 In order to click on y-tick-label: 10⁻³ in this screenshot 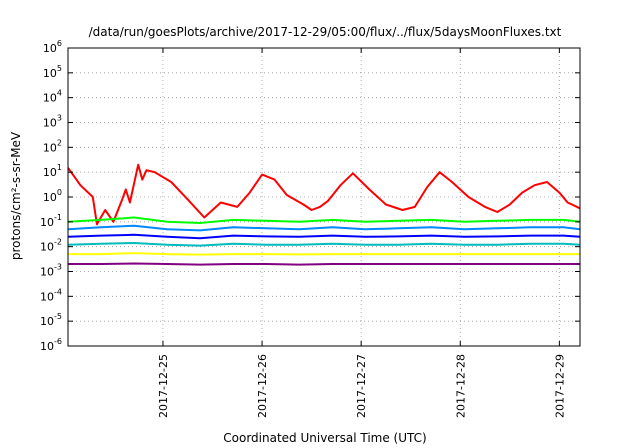, I will do `click(51, 271)`.